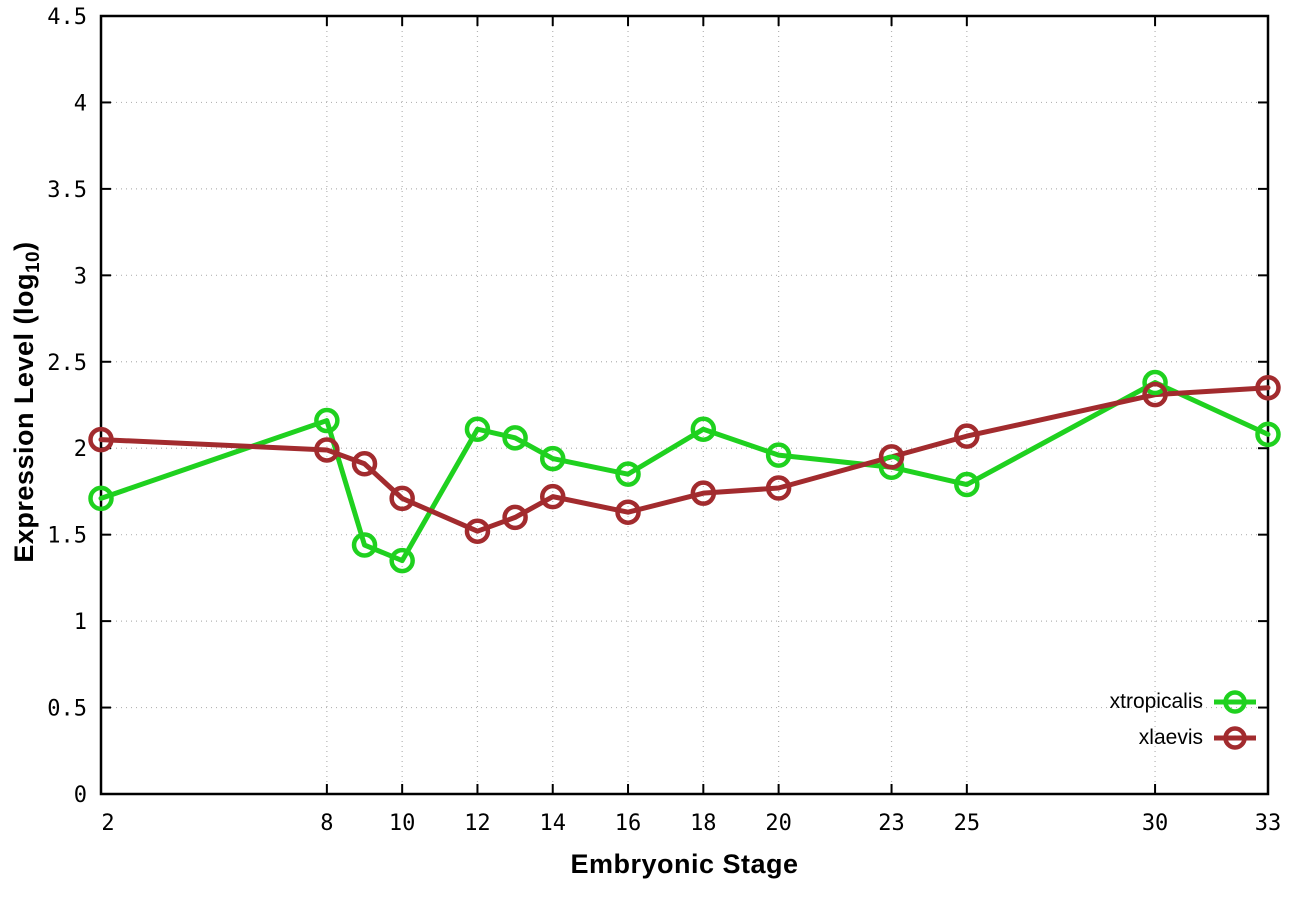 This screenshot has height=907, width=1296. Describe the element at coordinates (1235, 738) in the screenshot. I see `legend-sample-marker-xlaevis` at that location.